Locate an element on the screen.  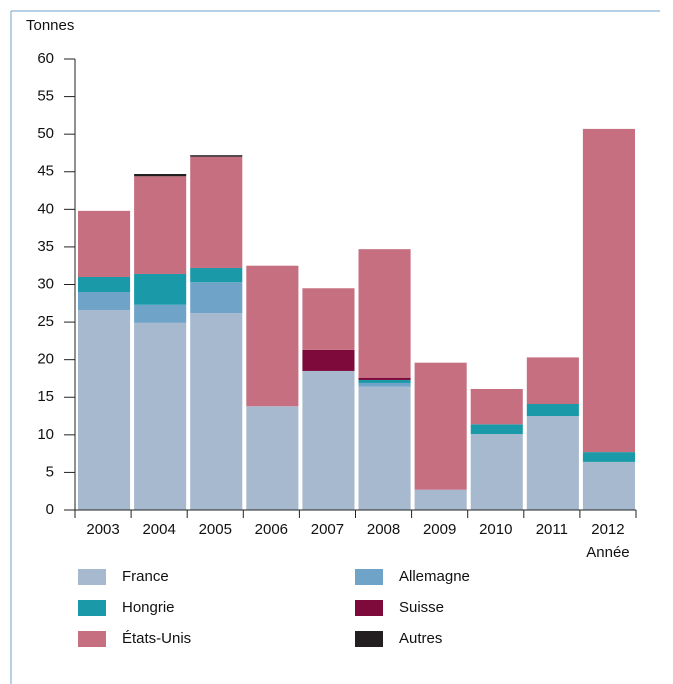
y-tick-label: 30 is located at coordinates (45, 283).